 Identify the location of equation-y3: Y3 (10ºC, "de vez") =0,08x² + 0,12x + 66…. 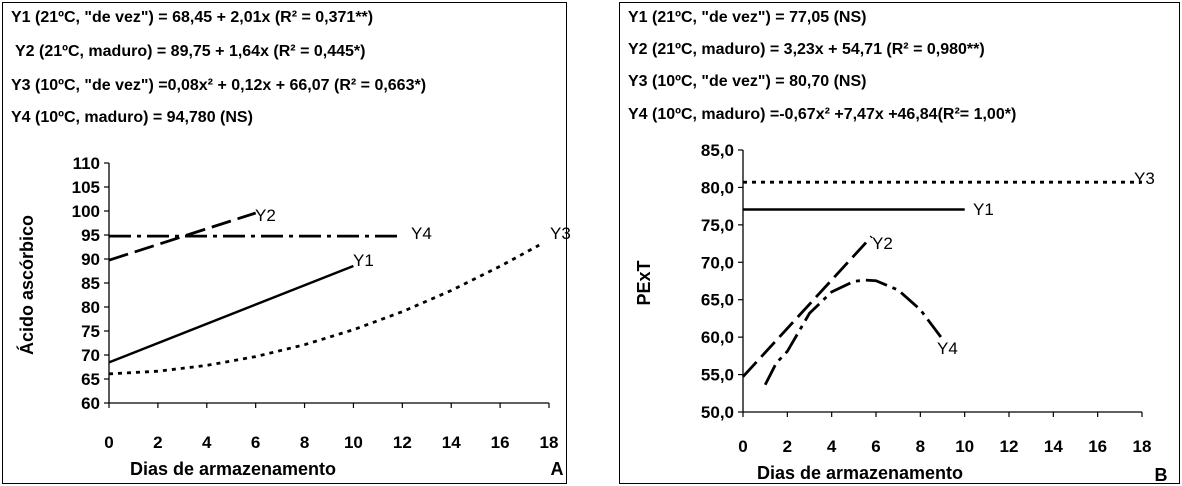
(219, 85).